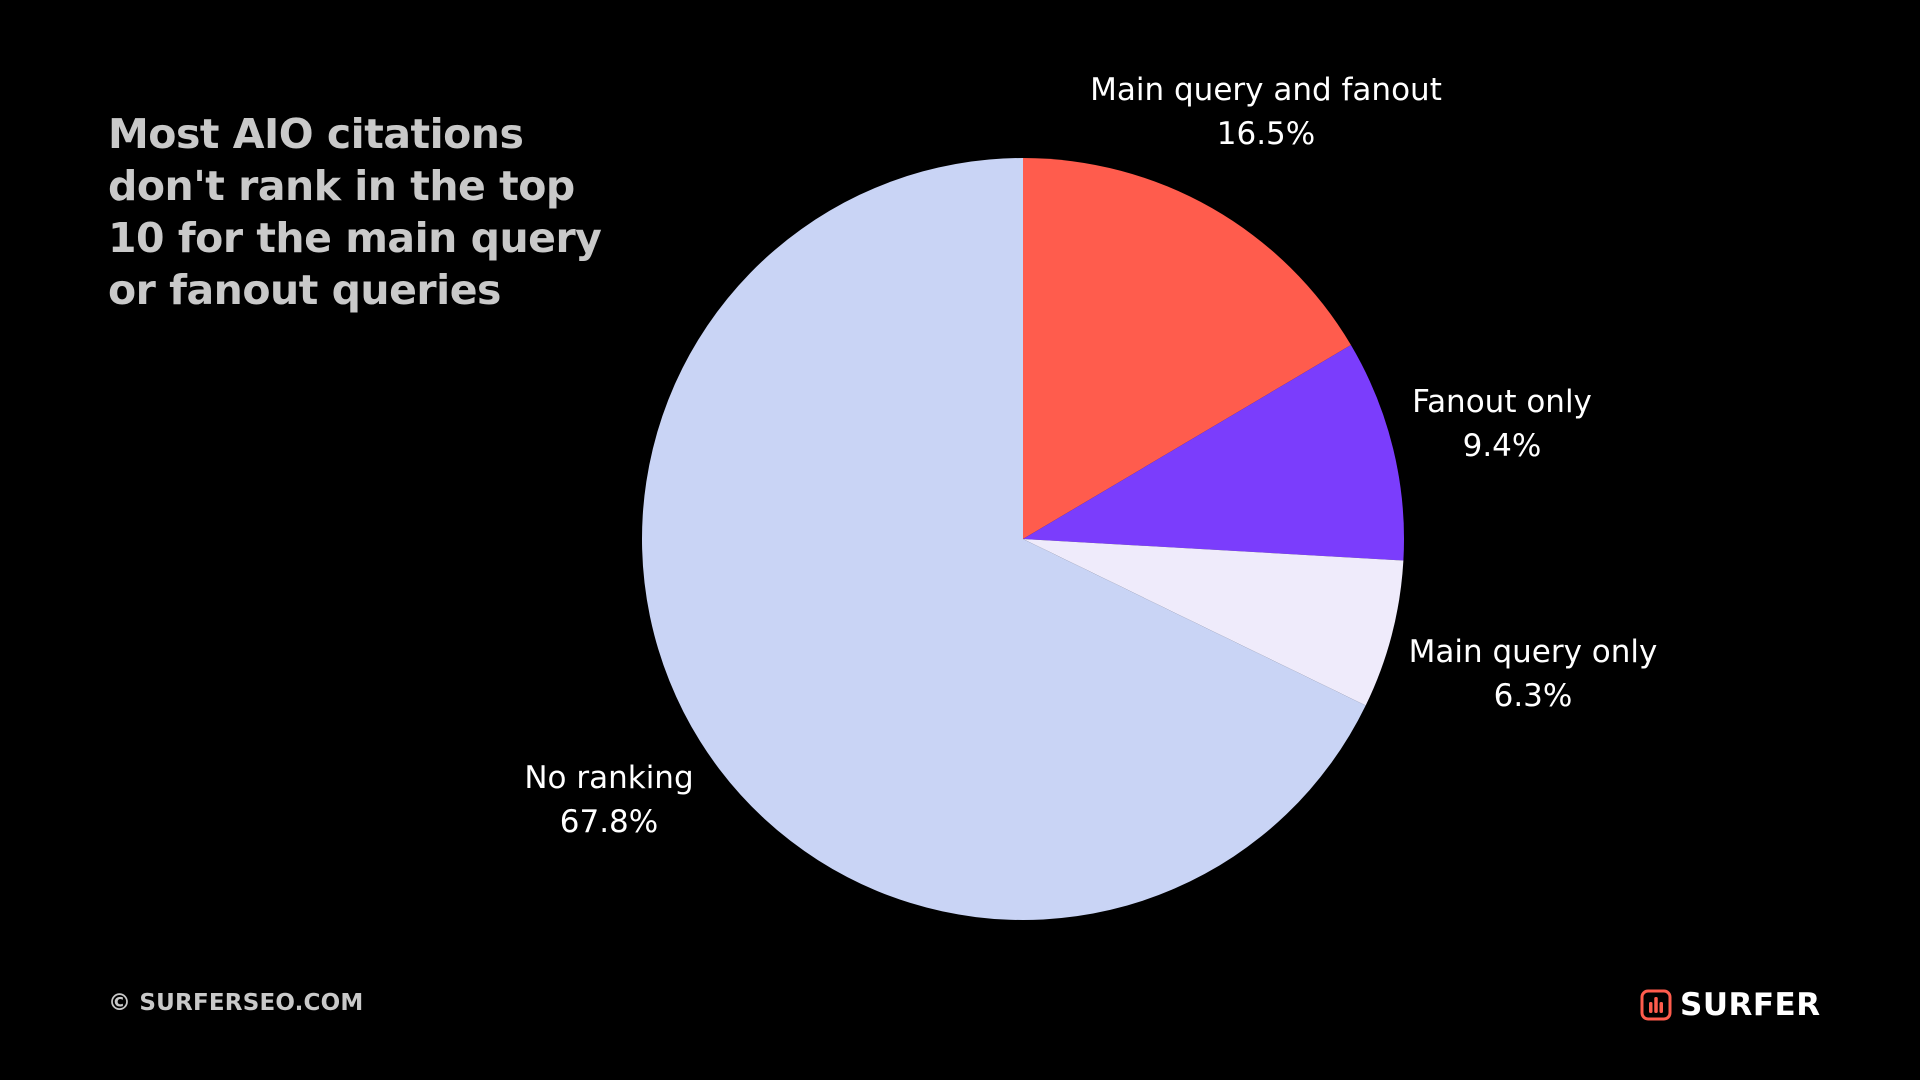 The width and height of the screenshot is (1920, 1080). Describe the element at coordinates (1533, 674) in the screenshot. I see `slice-label-main-query-only: Main query only 6.3%` at that location.